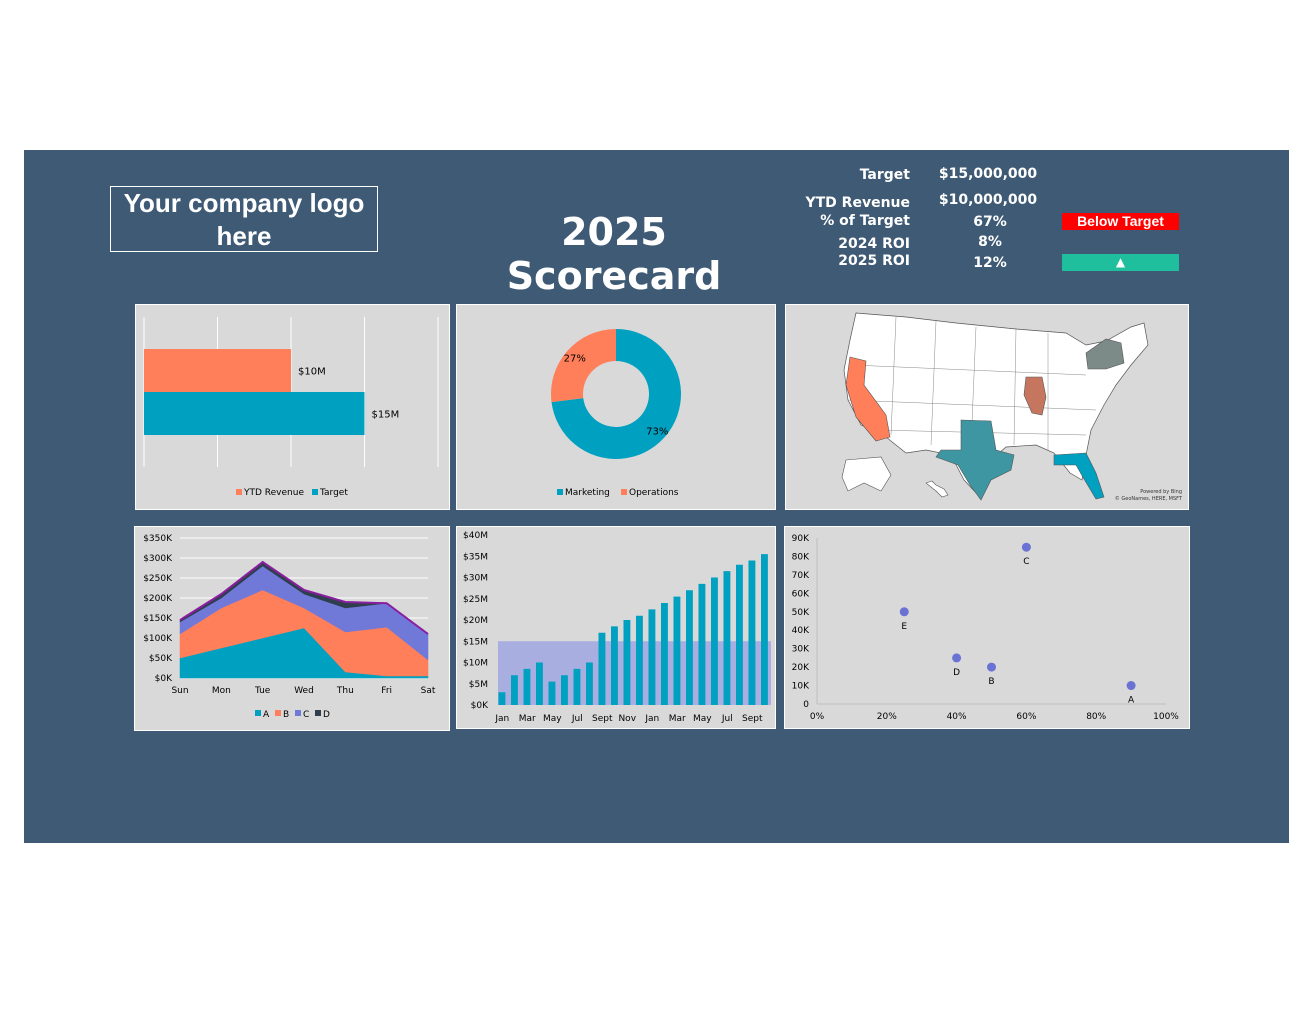  What do you see at coordinates (345, 691) in the screenshot?
I see `x-tick-label: Thu` at bounding box center [345, 691].